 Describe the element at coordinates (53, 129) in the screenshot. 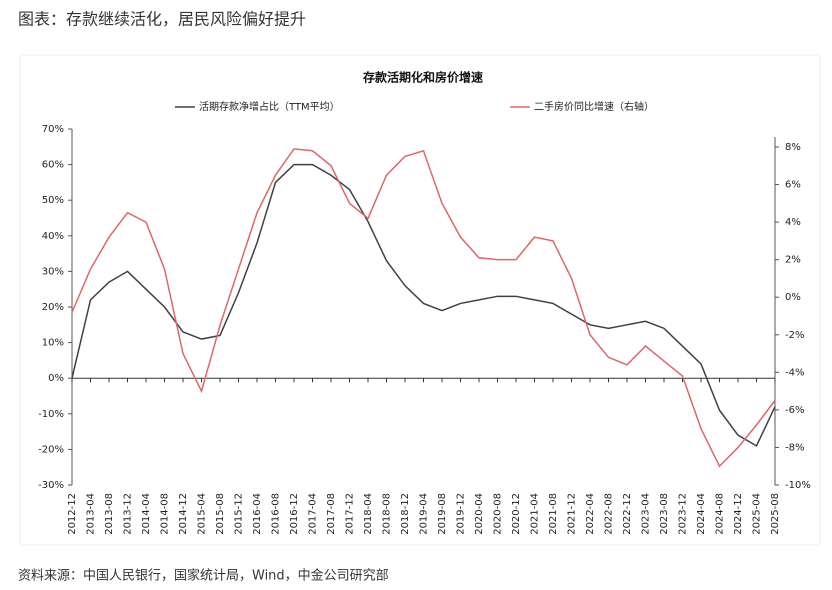

I see `y-tick-label: 70%` at that location.